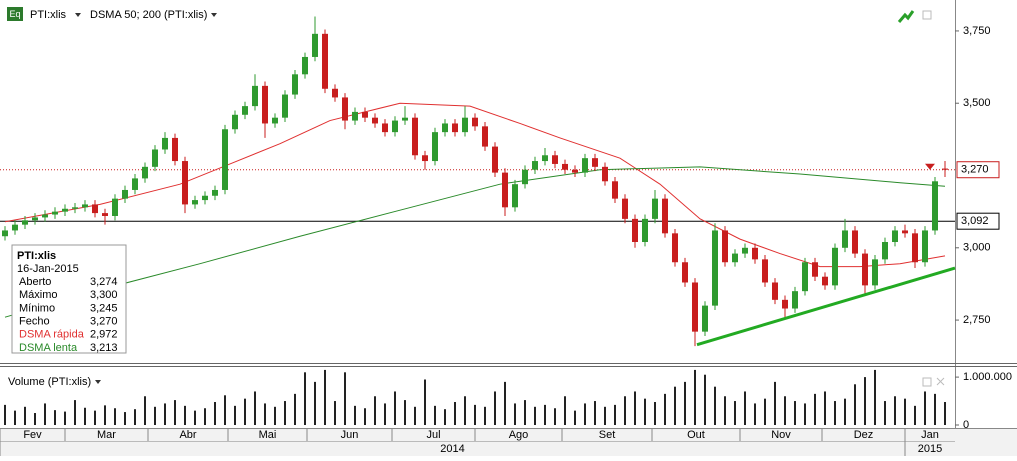 Image resolution: width=1017 pixels, height=461 pixels. Describe the element at coordinates (104, 308) in the screenshot. I see `info-value: 3,245` at that location.